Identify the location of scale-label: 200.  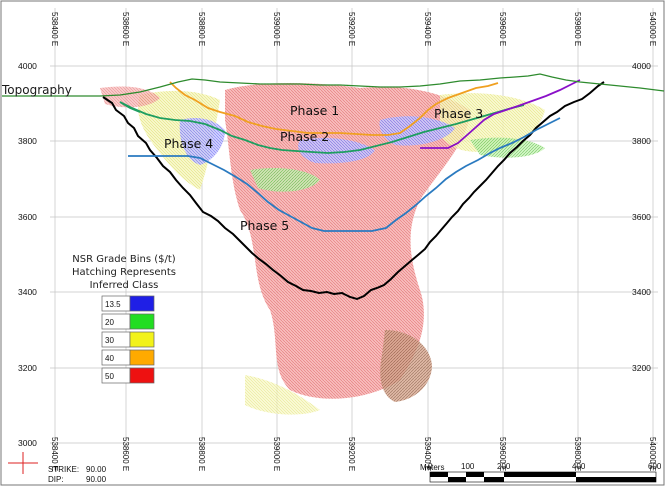
(504, 466).